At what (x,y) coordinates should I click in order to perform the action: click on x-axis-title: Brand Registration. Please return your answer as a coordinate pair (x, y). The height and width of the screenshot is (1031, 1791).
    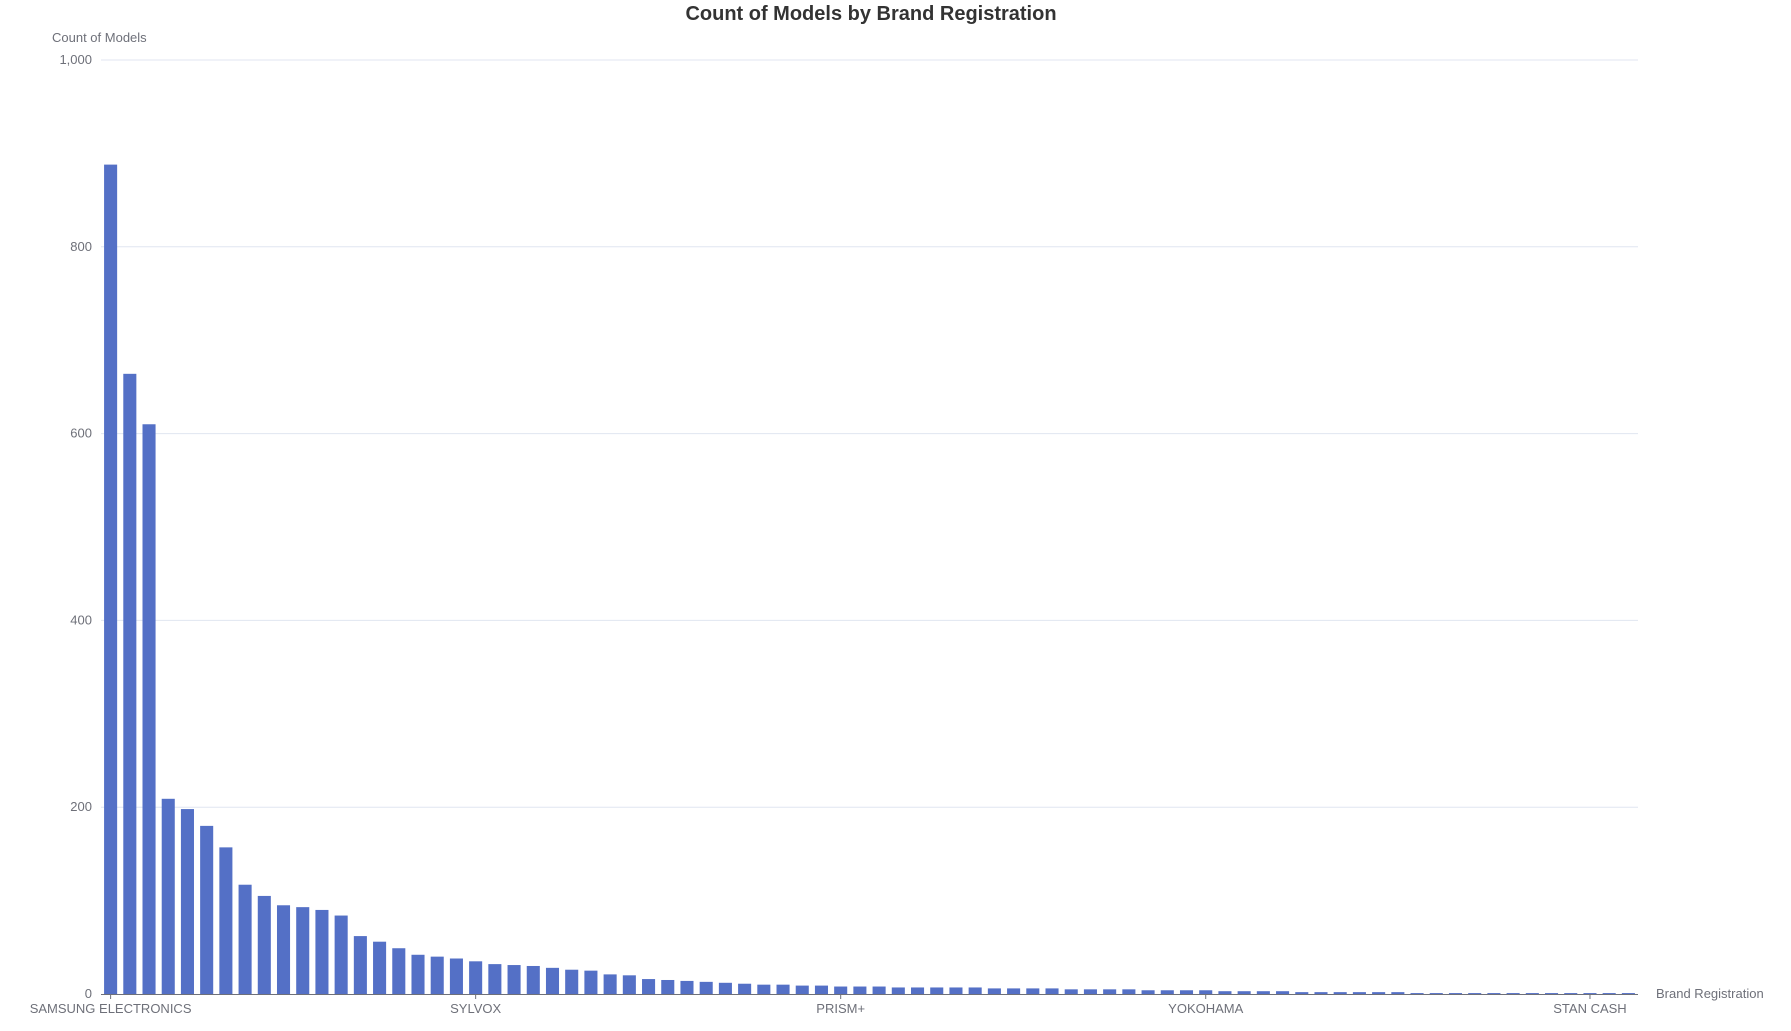
    Looking at the image, I should click on (1710, 993).